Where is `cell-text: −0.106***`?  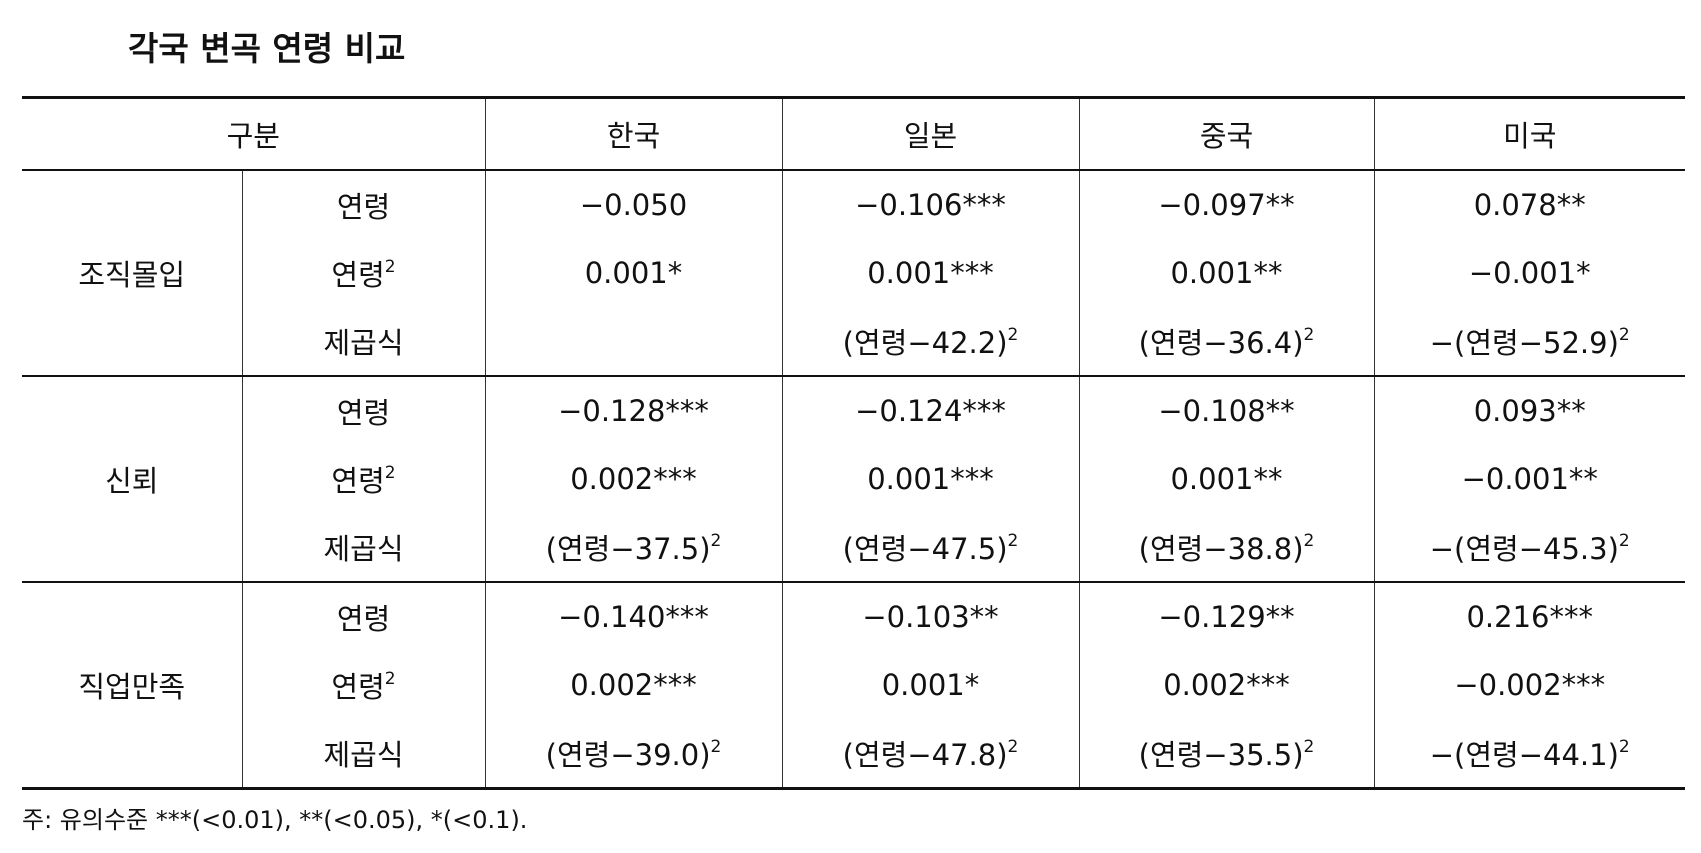
cell-text: −0.106*** is located at coordinates (930, 205).